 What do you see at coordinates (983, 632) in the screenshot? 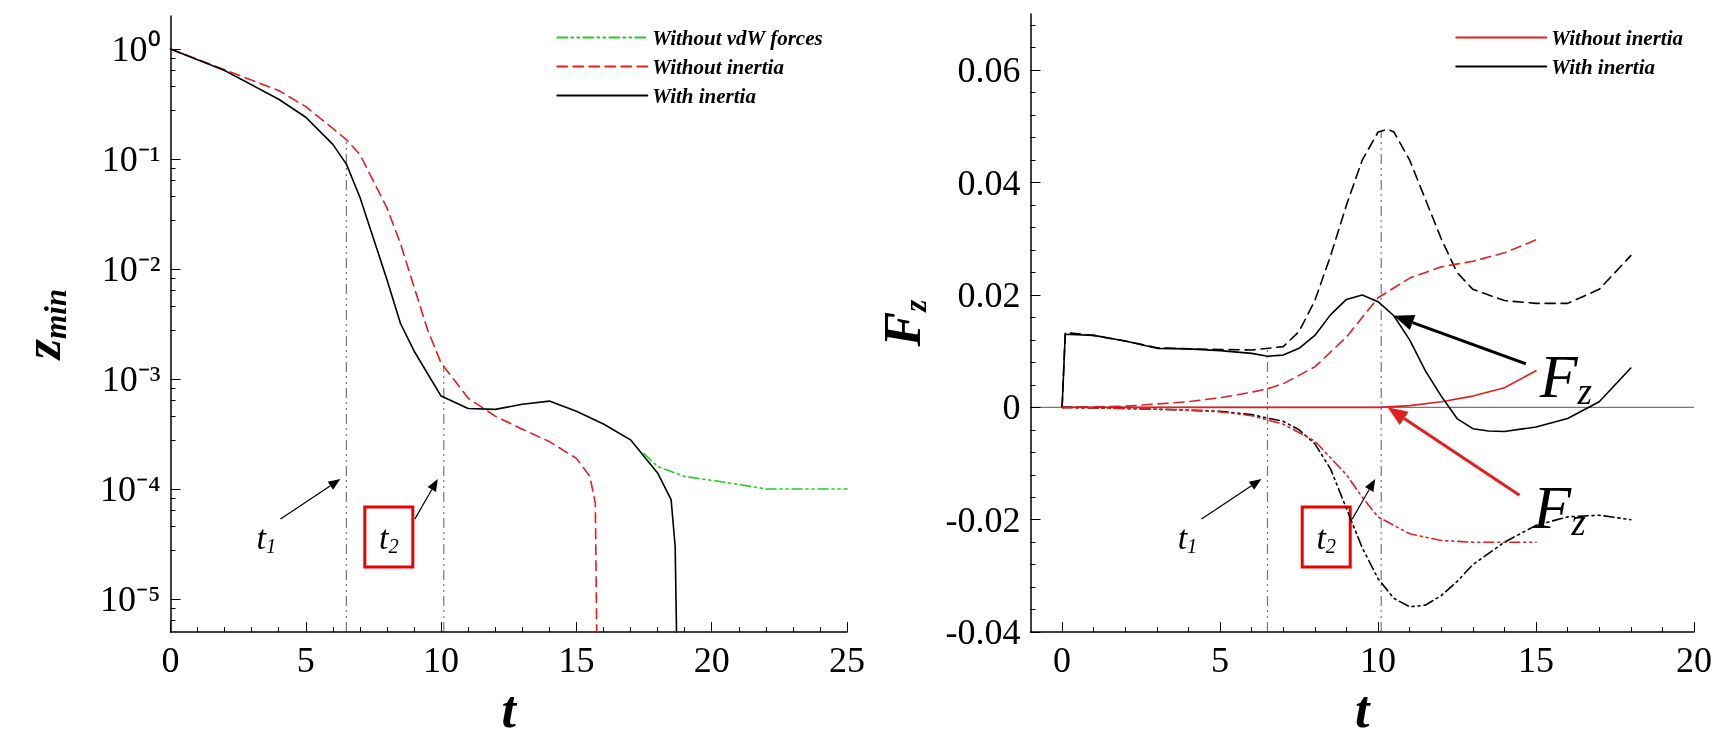
I see `y-tick-label: -0.04` at bounding box center [983, 632].